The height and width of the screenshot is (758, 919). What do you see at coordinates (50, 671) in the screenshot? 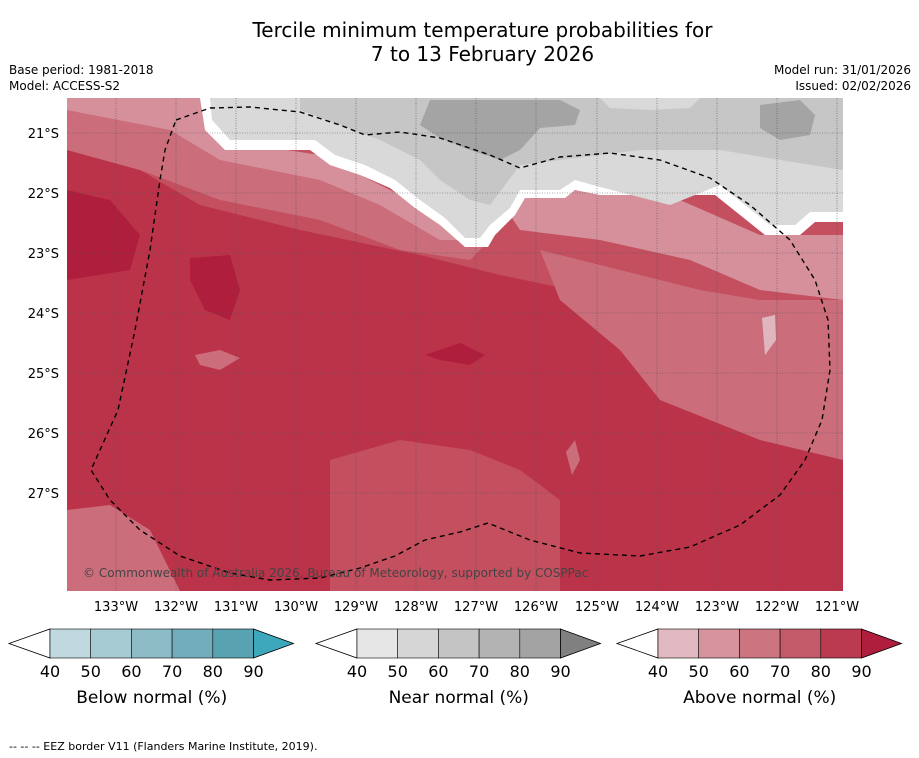
I see `colorbar-0-tick-0: 40` at bounding box center [50, 671].